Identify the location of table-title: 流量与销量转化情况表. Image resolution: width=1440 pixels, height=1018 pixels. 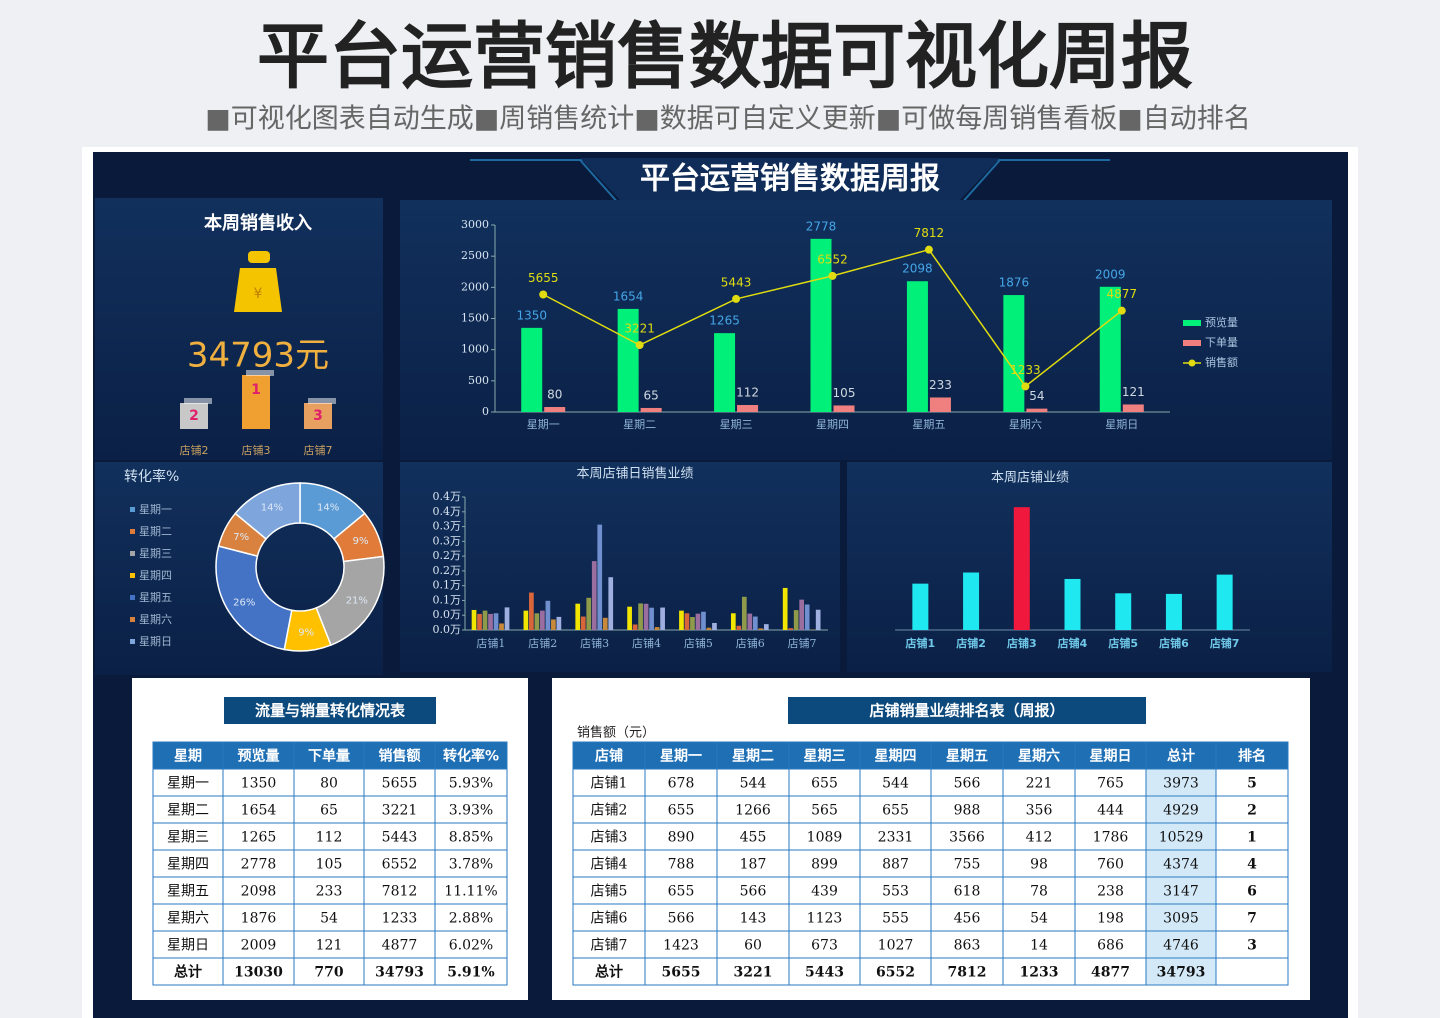
(330, 711).